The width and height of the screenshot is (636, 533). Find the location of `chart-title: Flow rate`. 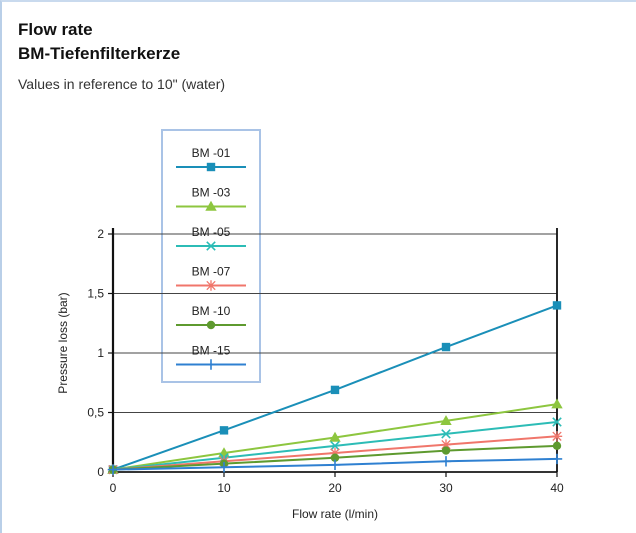

chart-title: Flow rate is located at coordinates (55, 29).